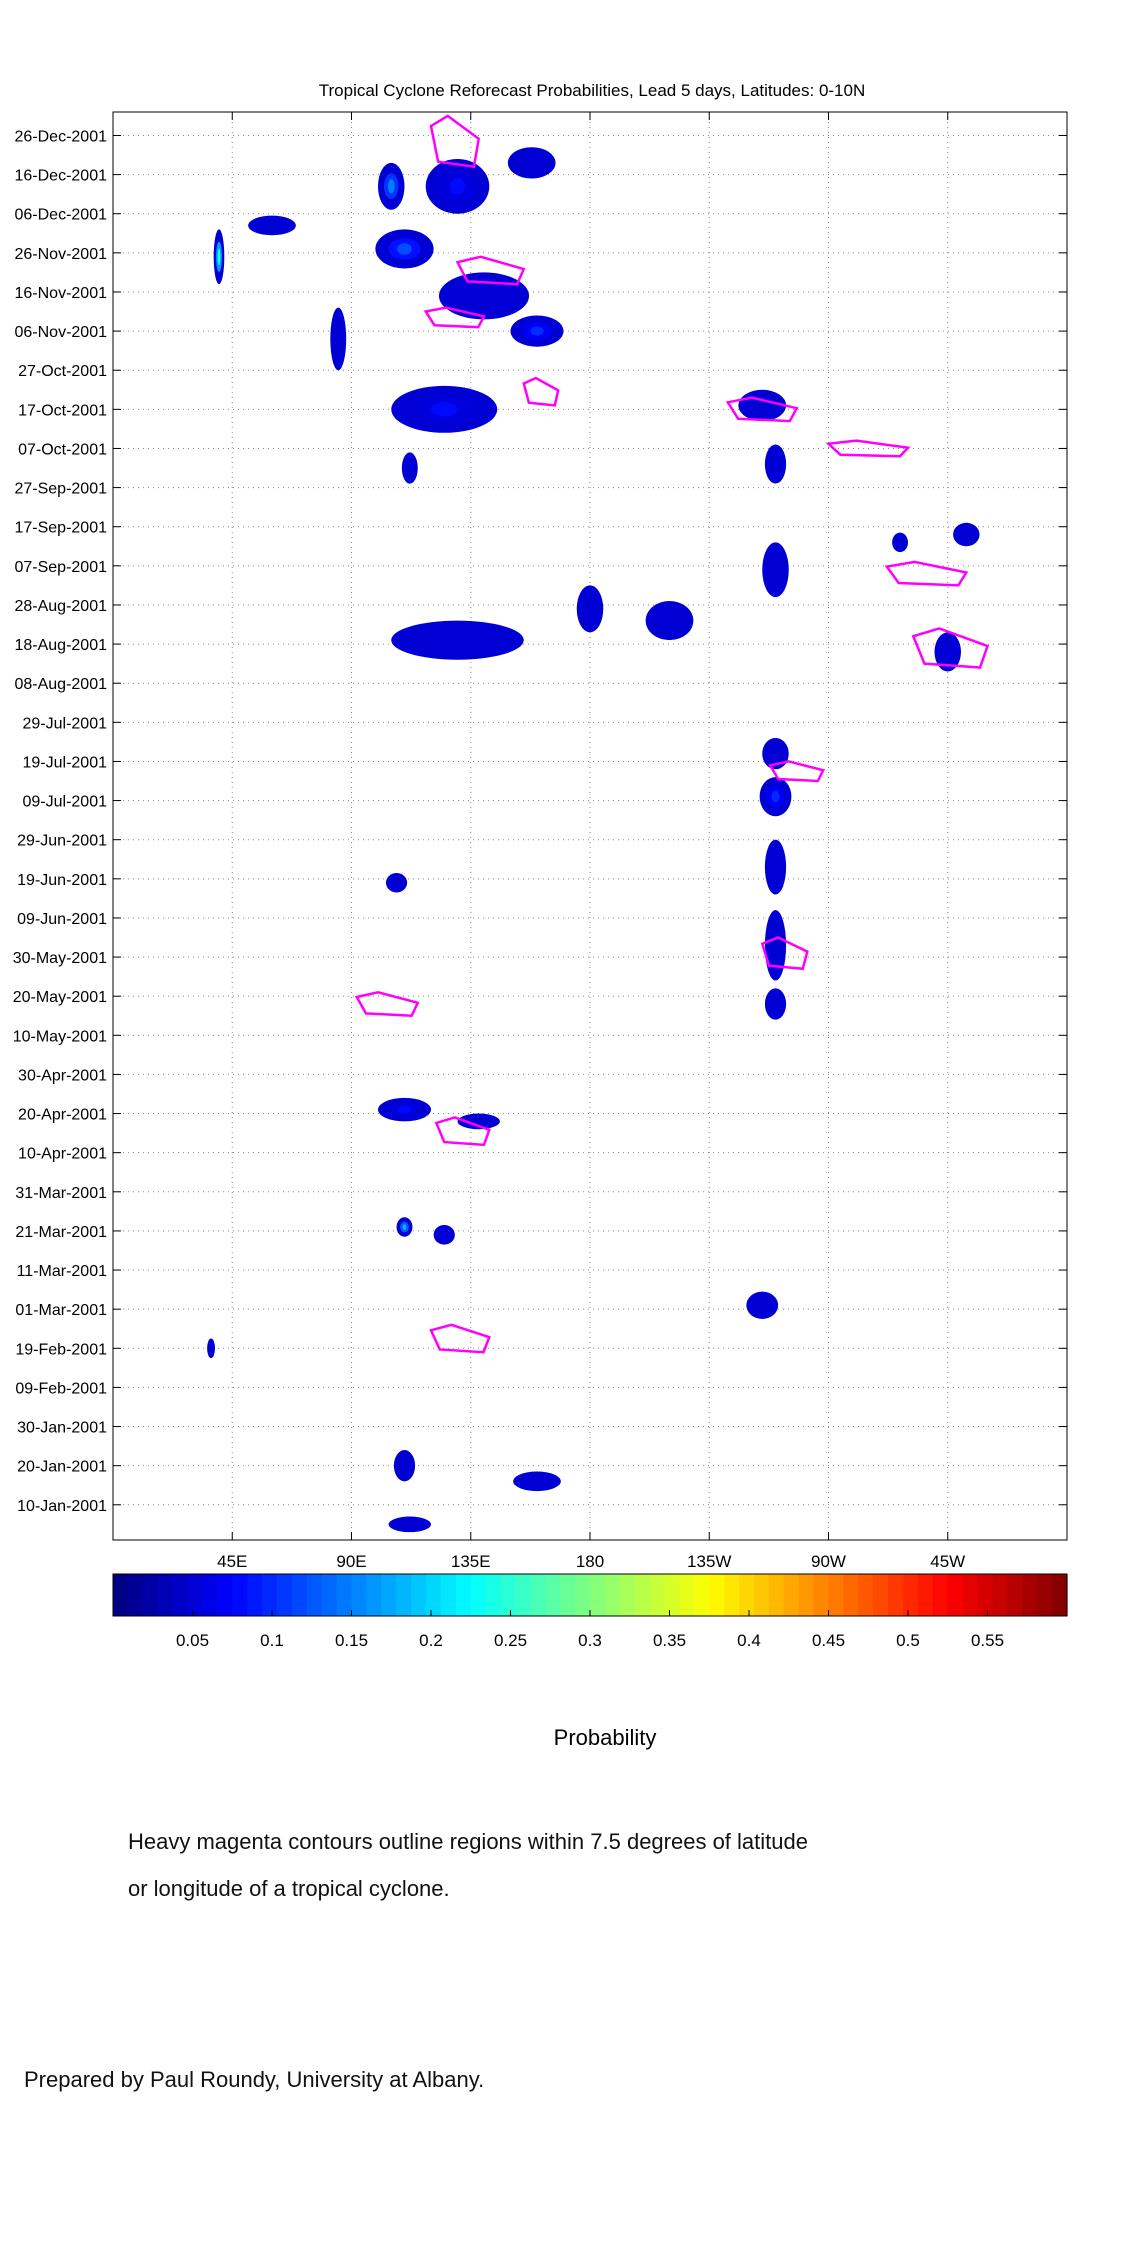  What do you see at coordinates (62, 1154) in the screenshot?
I see `y-tick-label: 10-Apr-2001` at bounding box center [62, 1154].